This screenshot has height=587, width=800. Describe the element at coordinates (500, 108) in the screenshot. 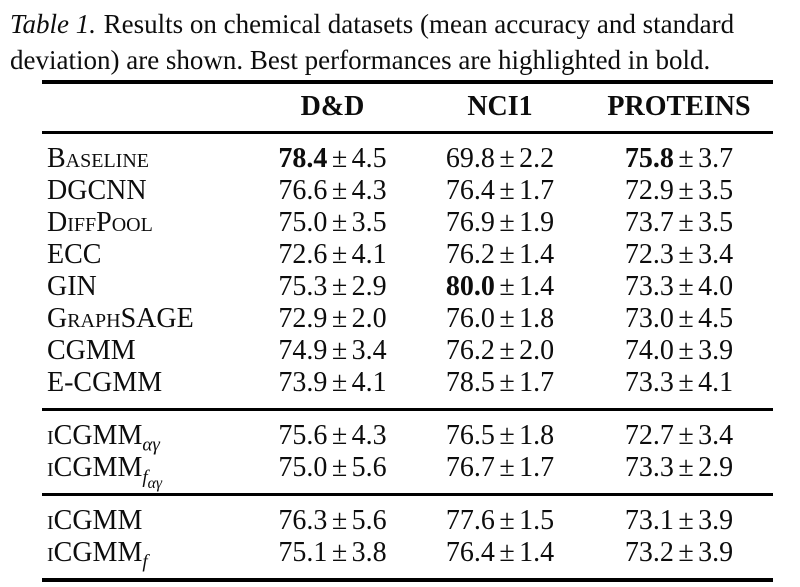

I see `column-header-nci1: NCI1` at that location.